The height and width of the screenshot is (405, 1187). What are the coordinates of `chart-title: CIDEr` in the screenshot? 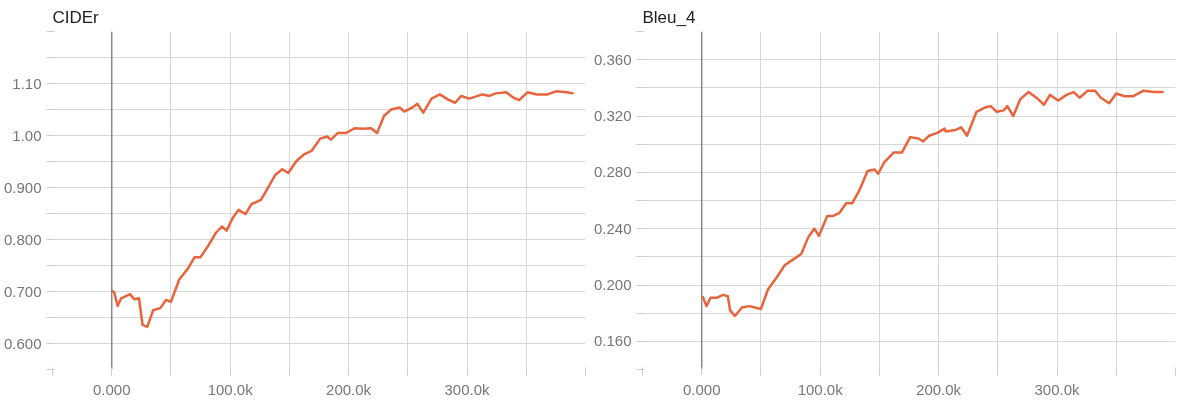 It's located at (76, 17).